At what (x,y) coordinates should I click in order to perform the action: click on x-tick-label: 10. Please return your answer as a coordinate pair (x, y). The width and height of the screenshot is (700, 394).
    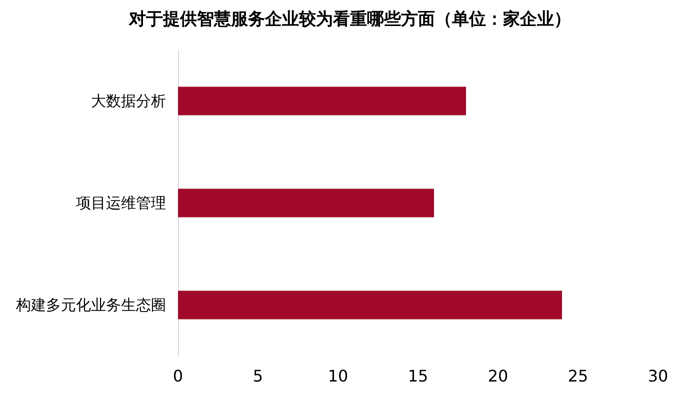
    Looking at the image, I should click on (338, 376).